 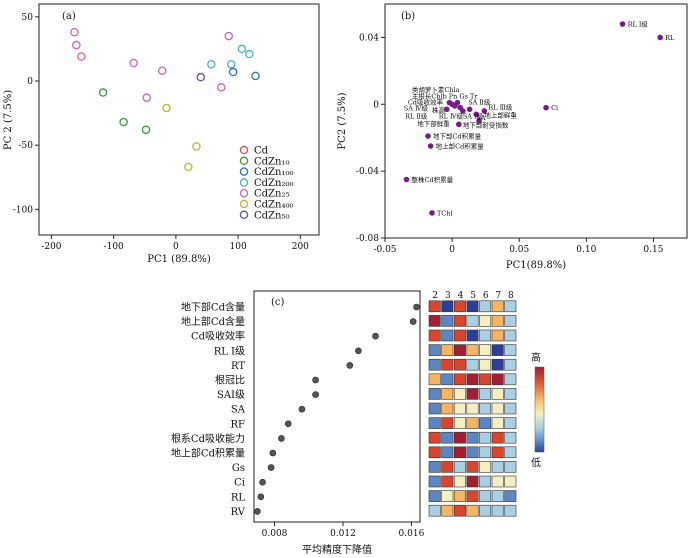 I want to click on legend-label-cdzn10: CdZn₁₀, so click(x=271, y=161).